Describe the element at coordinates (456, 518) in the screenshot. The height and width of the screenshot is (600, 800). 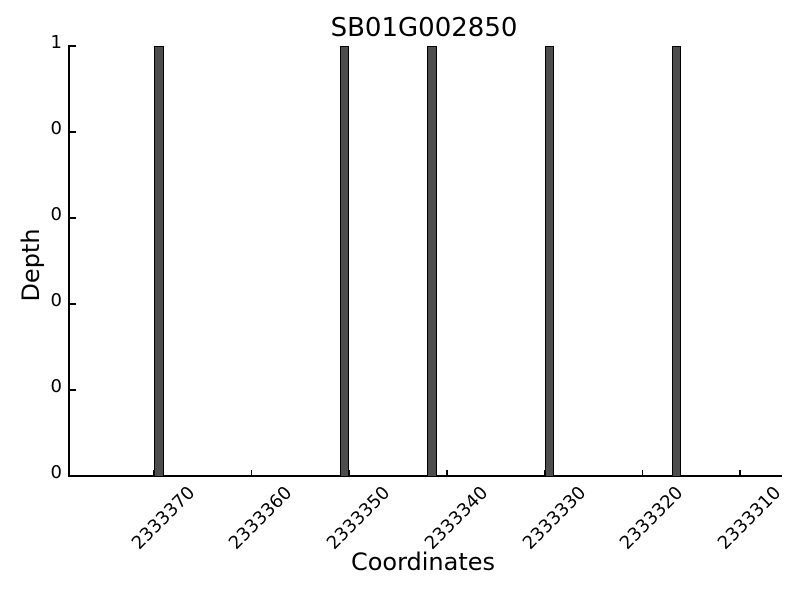
I see `x-tick-label: 2333340` at that location.